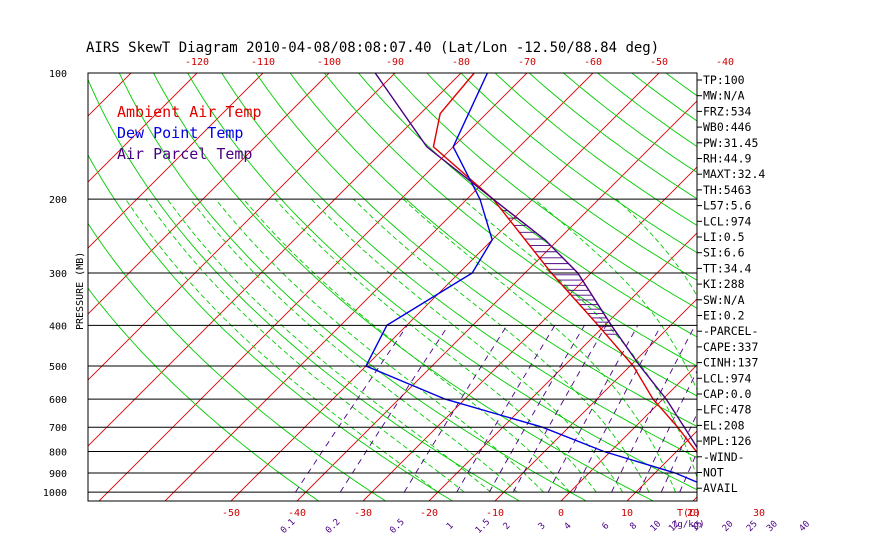 This screenshot has height=560, width=870. I want to click on index-label: LFC:478, so click(727, 410).